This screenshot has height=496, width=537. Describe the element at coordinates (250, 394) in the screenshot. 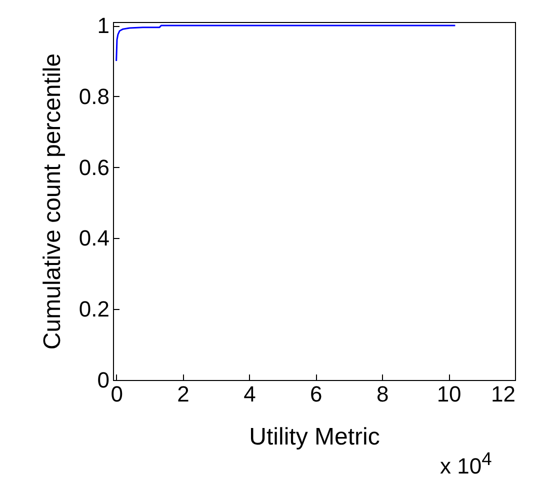

I see `x-tick-label: 4` at that location.